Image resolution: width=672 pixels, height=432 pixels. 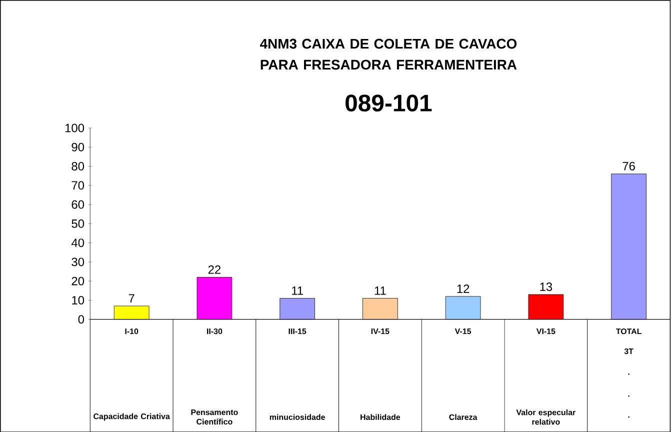 I want to click on y-tick-label: 80, so click(x=78, y=166).